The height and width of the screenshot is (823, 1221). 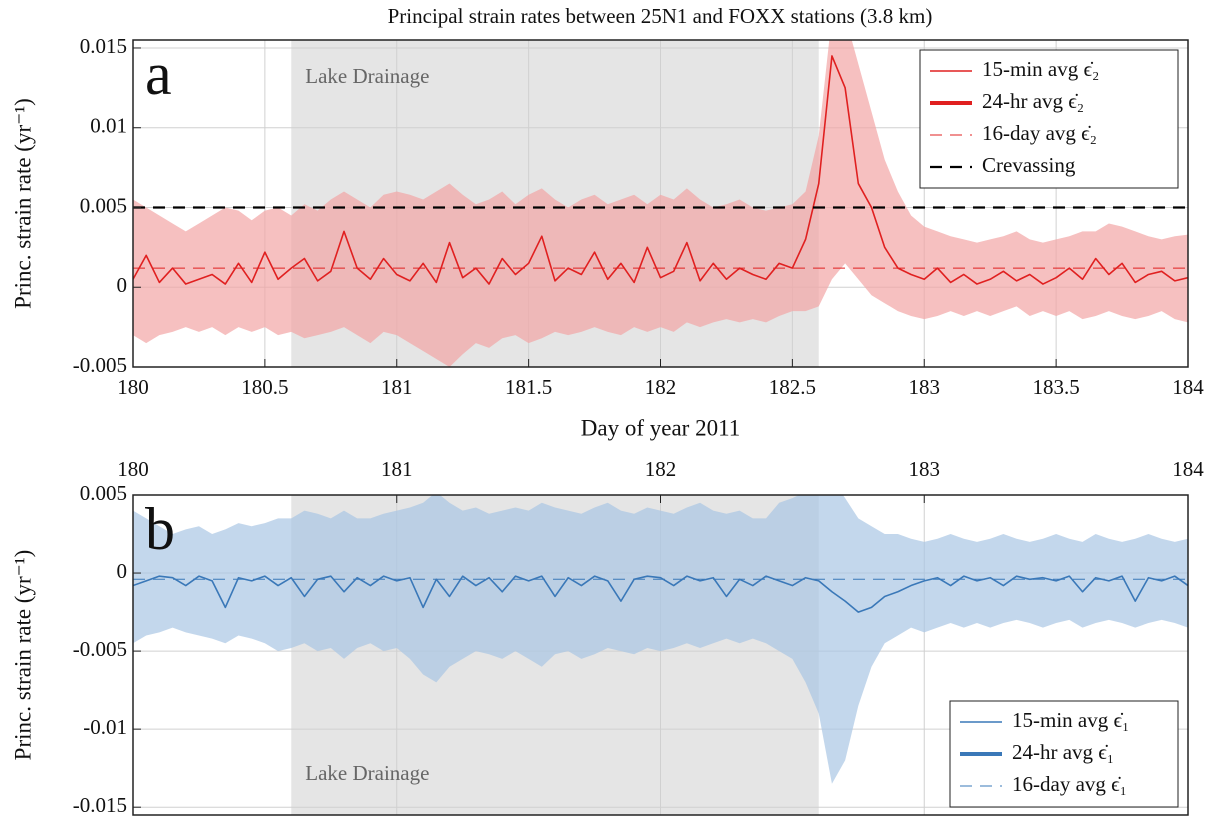 What do you see at coordinates (100, 805) in the screenshot?
I see `y-tick-label: -0.015` at bounding box center [100, 805].